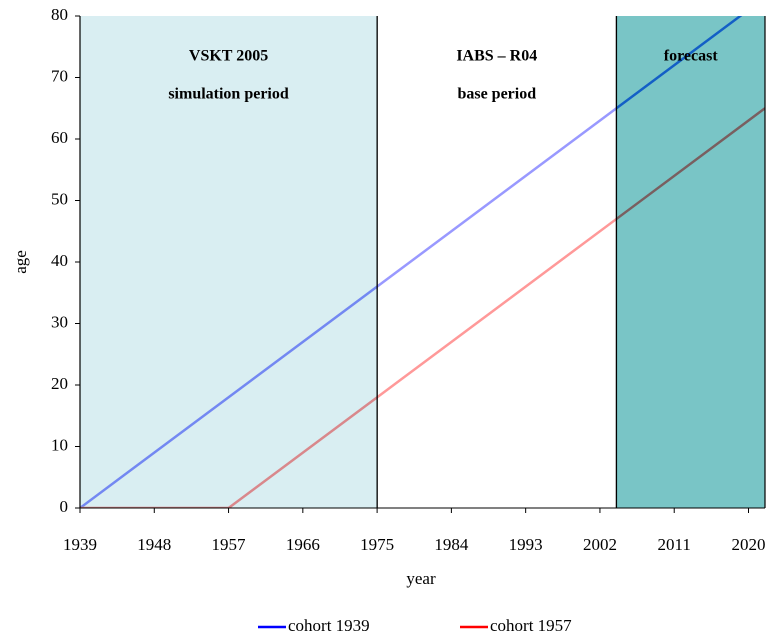 The height and width of the screenshot is (640, 772). I want to click on x-tick-label: 1984, so click(451, 544).